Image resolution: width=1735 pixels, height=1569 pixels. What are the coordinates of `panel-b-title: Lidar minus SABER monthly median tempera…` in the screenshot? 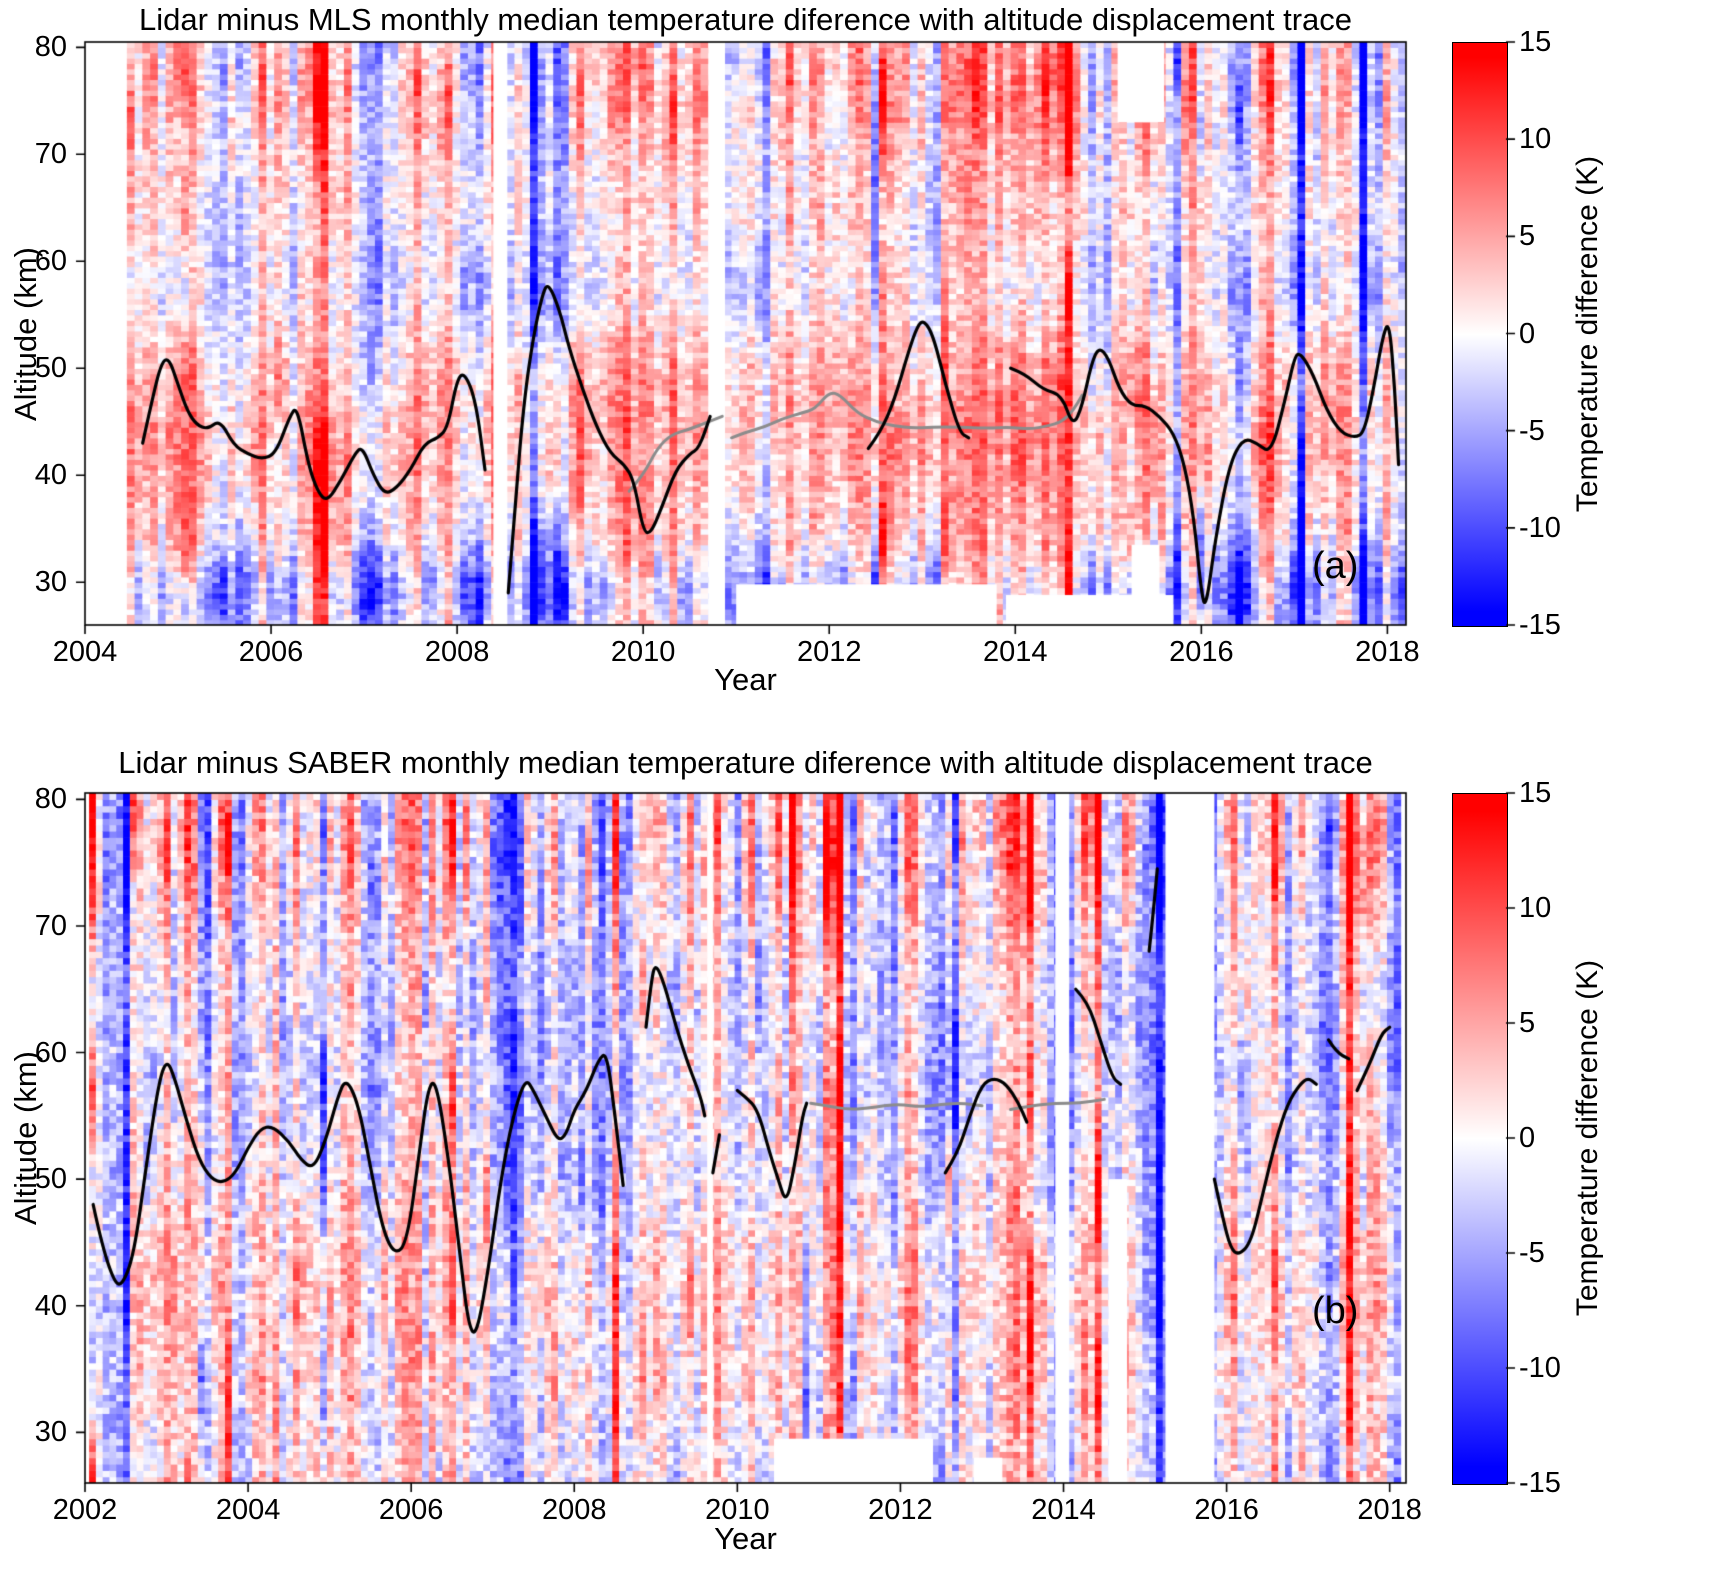 It's located at (745, 762).